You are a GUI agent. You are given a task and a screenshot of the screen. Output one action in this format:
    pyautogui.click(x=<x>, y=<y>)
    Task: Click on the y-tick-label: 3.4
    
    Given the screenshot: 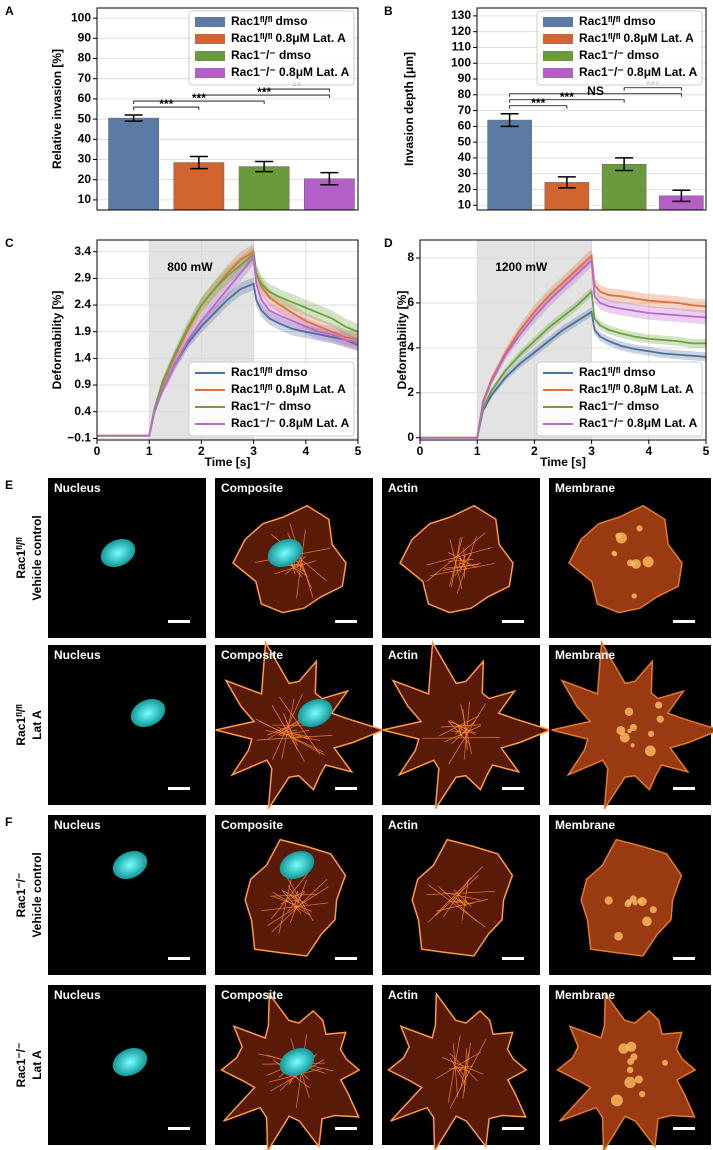 What is the action you would take?
    pyautogui.click(x=82, y=251)
    